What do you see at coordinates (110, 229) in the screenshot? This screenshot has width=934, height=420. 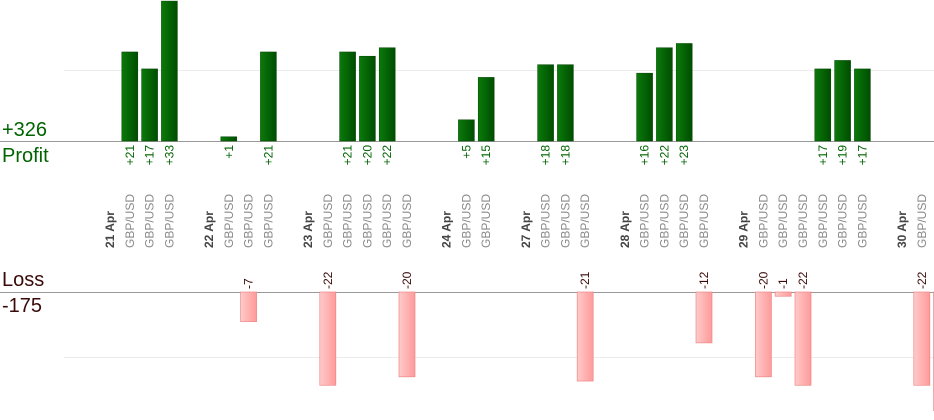 I see `day-label: 21 Apr` at bounding box center [110, 229].